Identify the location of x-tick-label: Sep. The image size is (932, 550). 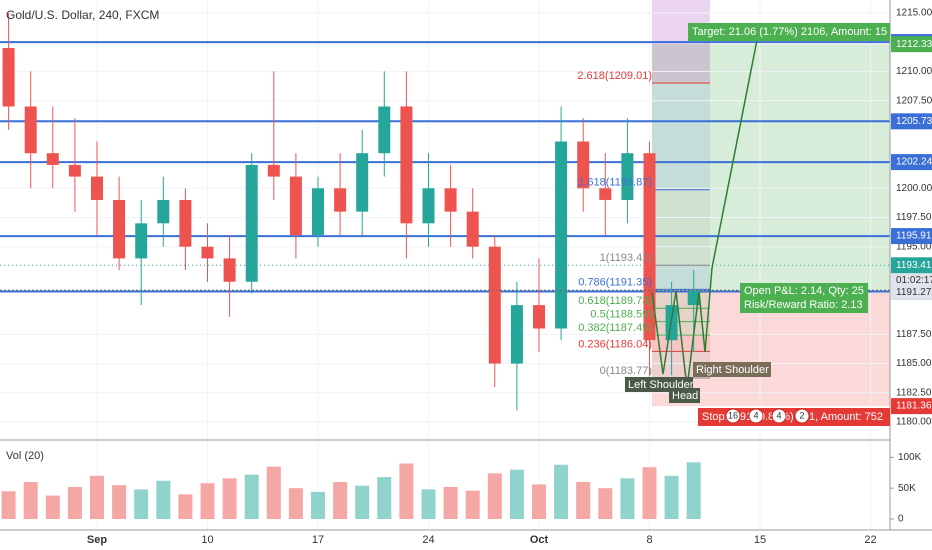
(97, 540).